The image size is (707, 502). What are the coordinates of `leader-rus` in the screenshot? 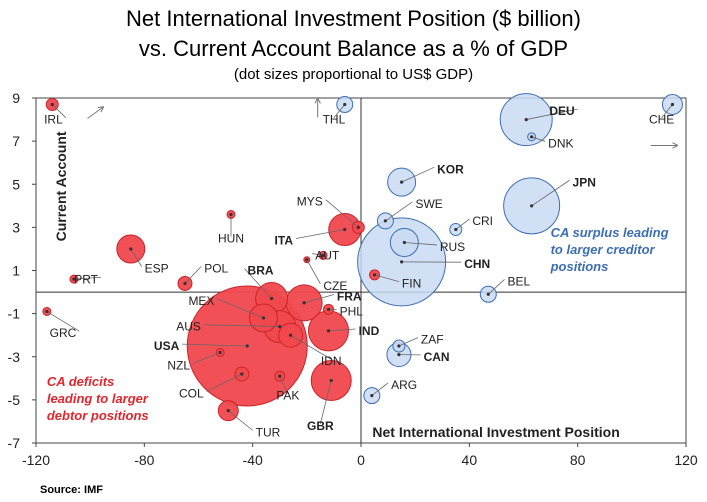 It's located at (420, 244).